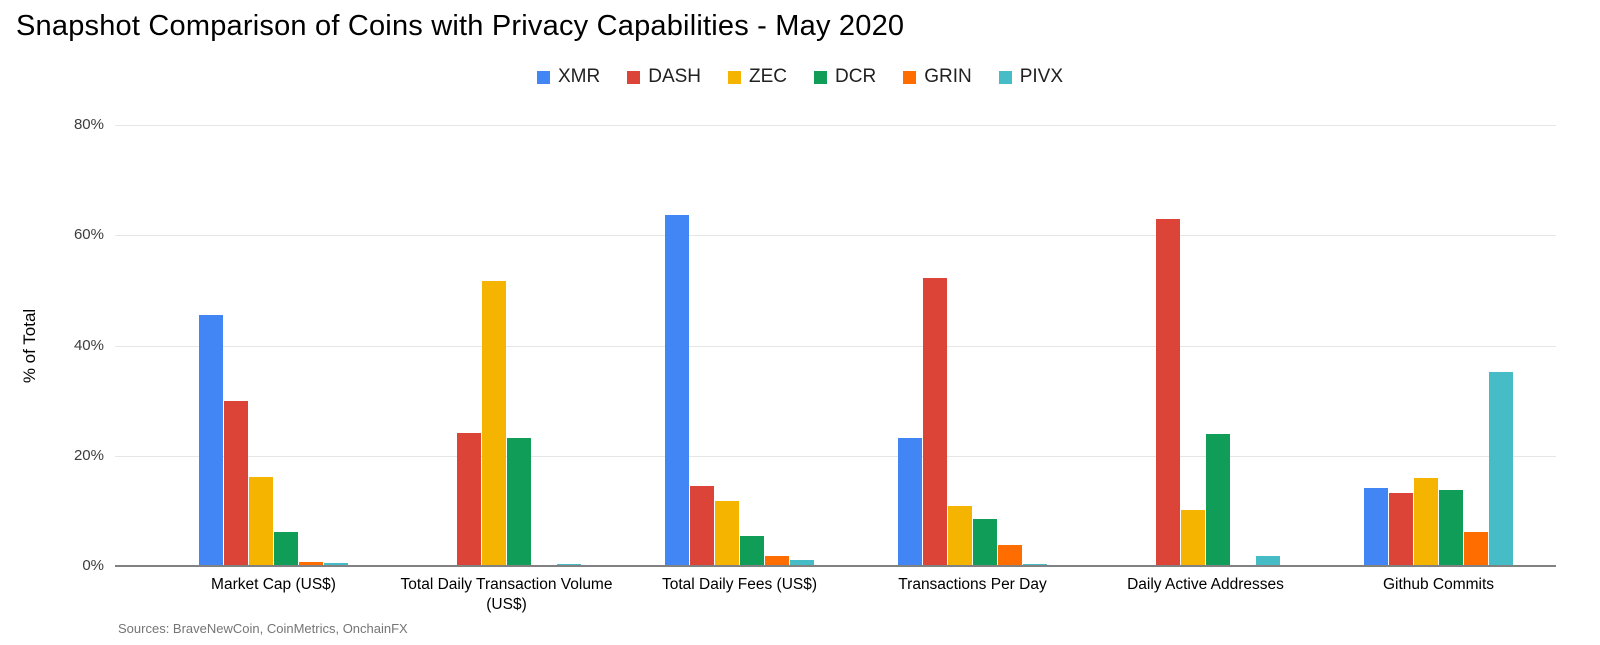 This screenshot has height=645, width=1600. I want to click on bar-group-transactions-per-day, so click(972, 345).